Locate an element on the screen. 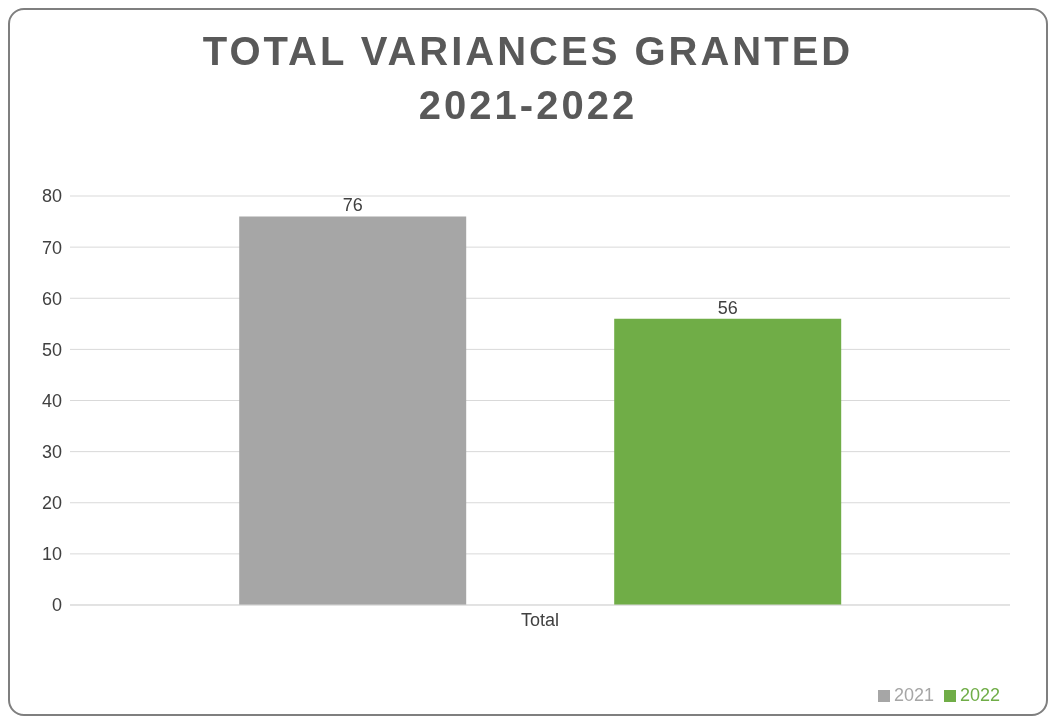  y-tick-label: 30 is located at coordinates (51, 452).